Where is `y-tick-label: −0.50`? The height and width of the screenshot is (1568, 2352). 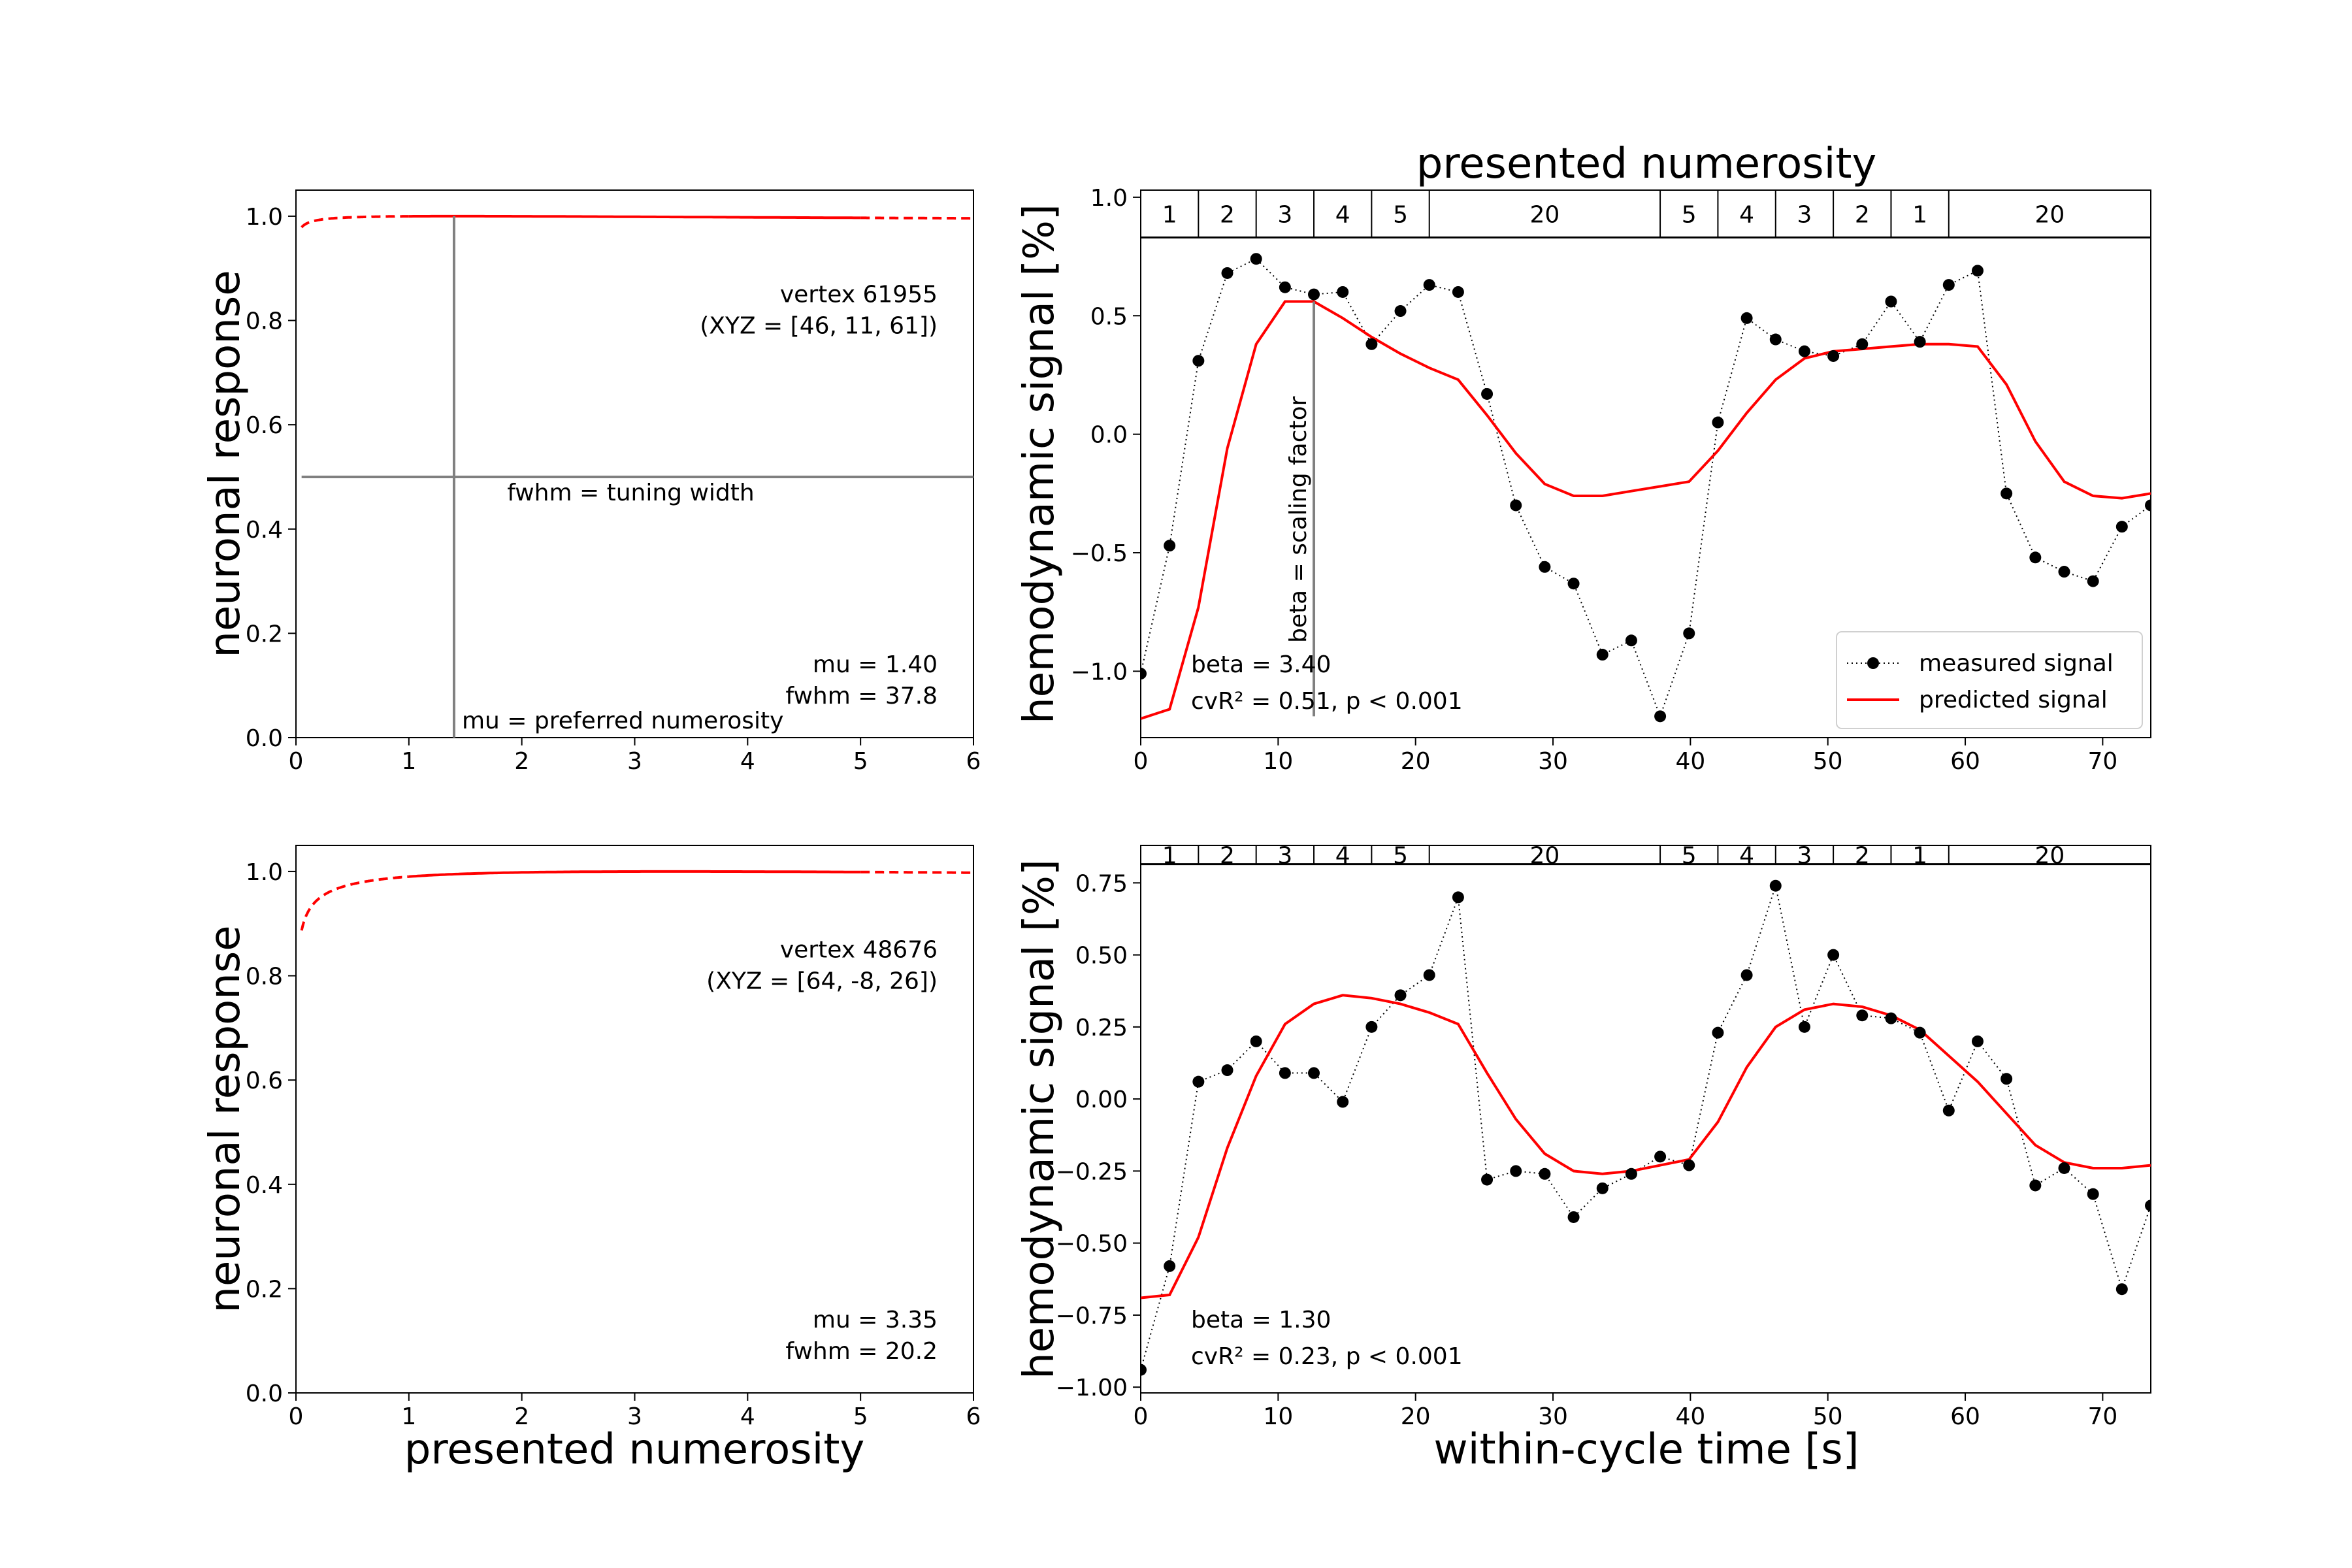
y-tick-label: −0.50 is located at coordinates (1092, 1244).